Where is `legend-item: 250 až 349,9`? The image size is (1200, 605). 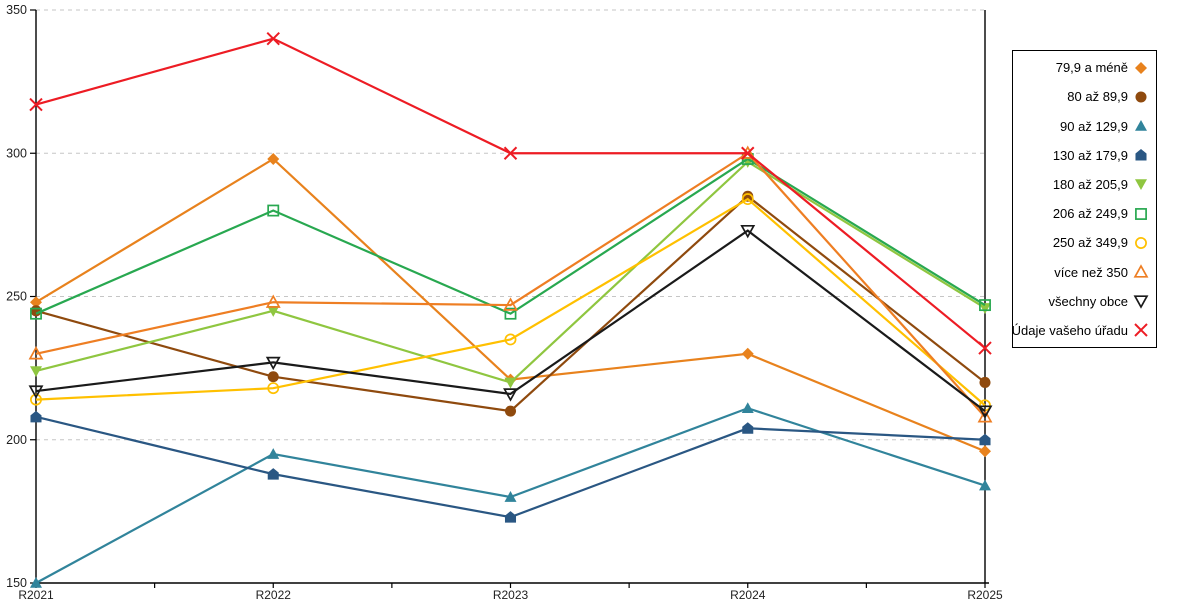
legend-item: 250 až 349,9 is located at coordinates (1084, 242).